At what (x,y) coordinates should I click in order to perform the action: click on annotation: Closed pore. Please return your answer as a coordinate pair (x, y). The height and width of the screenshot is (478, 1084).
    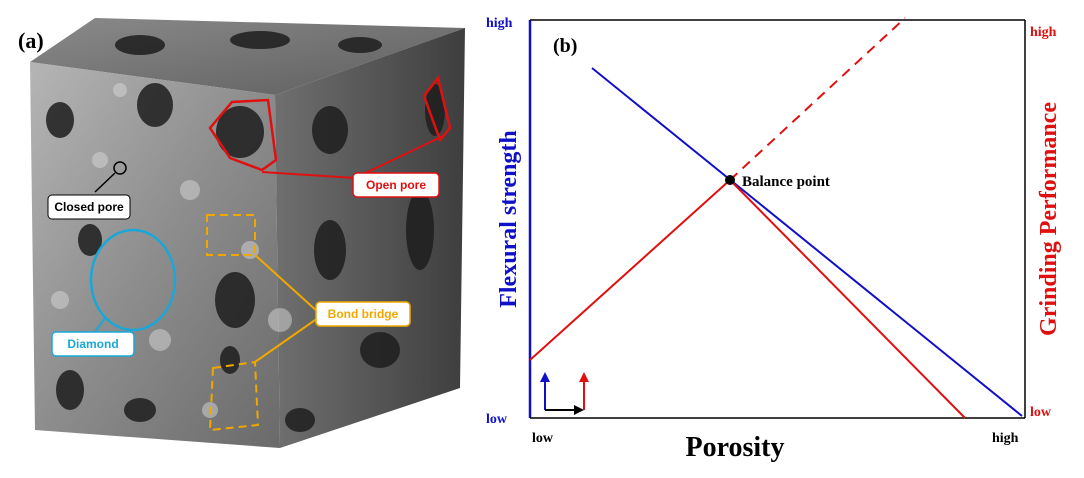
    Looking at the image, I should click on (89, 207).